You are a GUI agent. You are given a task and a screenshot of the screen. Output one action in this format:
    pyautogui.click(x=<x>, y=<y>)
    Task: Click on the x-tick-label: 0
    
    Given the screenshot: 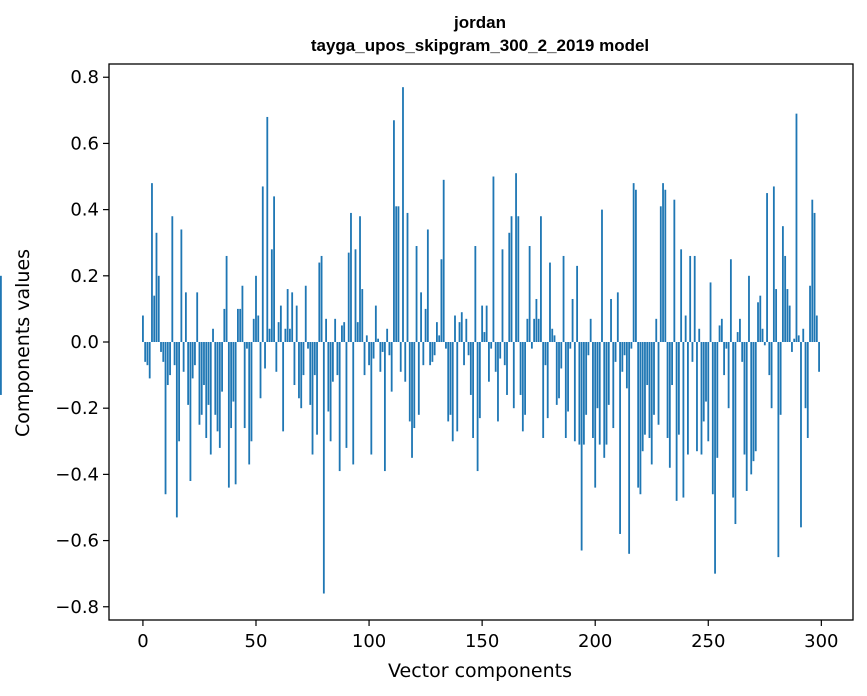 What is the action you would take?
    pyautogui.click(x=142, y=641)
    